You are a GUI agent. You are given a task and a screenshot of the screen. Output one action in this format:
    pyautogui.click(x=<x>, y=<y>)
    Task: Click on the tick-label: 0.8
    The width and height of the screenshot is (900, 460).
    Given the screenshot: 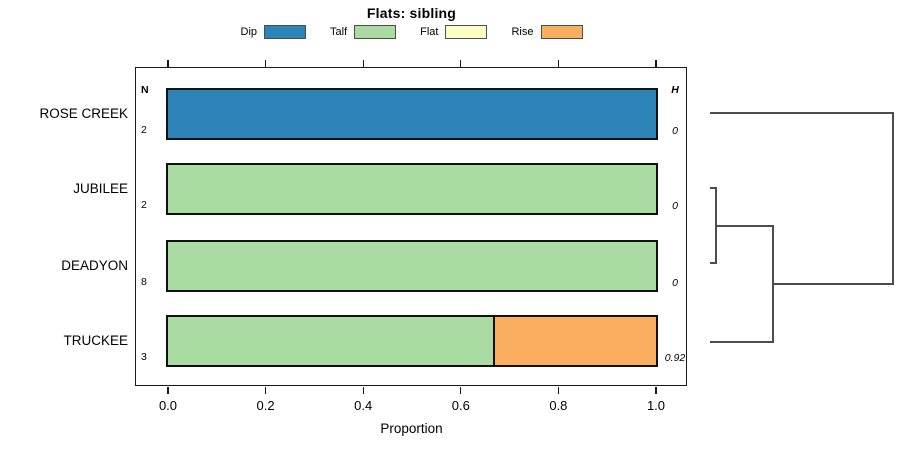 What is the action you would take?
    pyautogui.click(x=558, y=405)
    